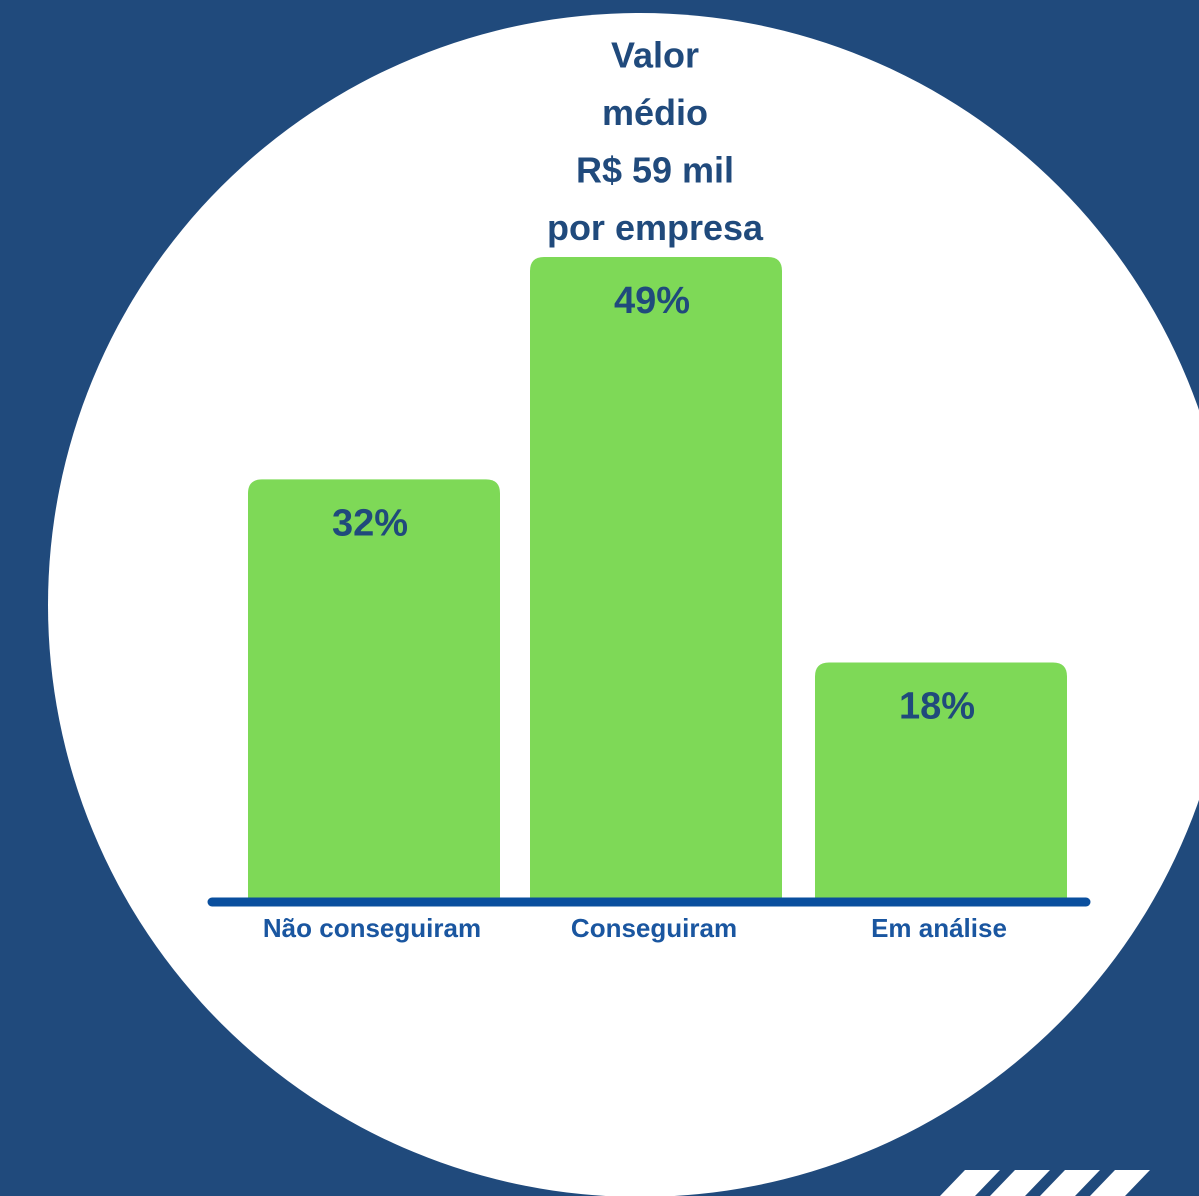 Image resolution: width=1199 pixels, height=1196 pixels. Describe the element at coordinates (655, 112) in the screenshot. I see `annotation: médio` at that location.